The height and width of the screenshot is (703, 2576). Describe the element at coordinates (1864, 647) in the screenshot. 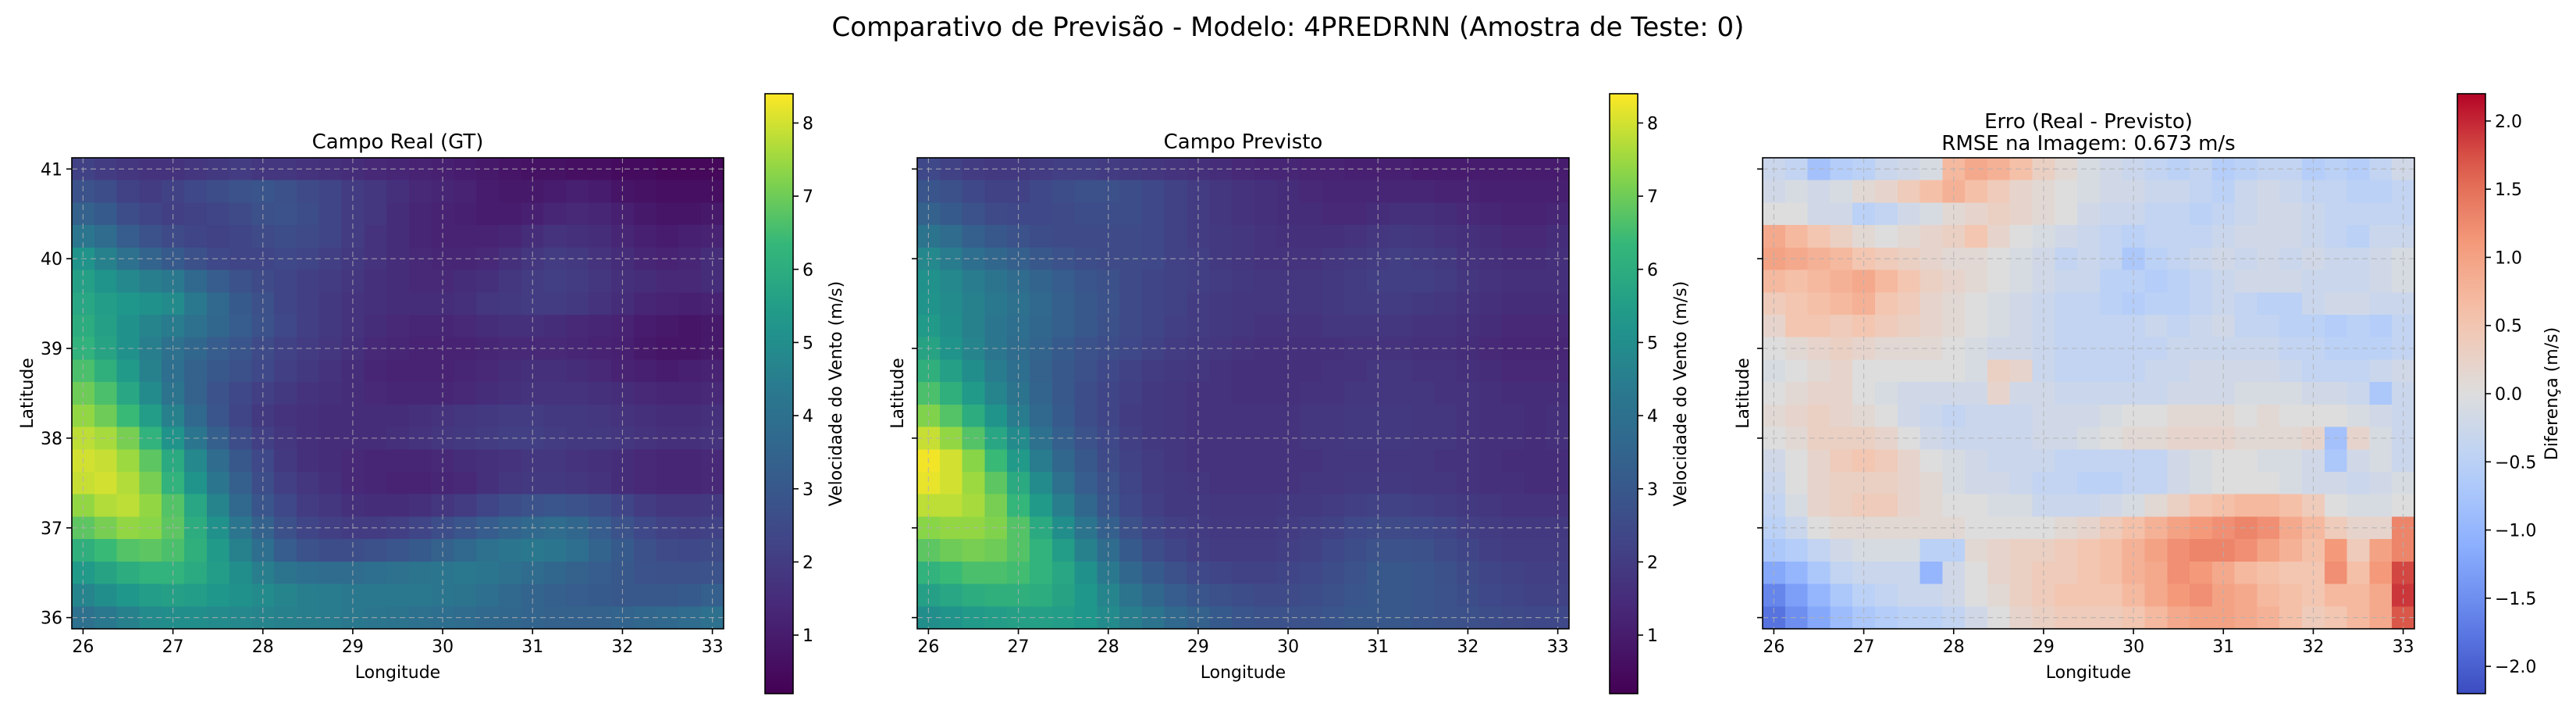

I see `x-tick-label: 27` at that location.